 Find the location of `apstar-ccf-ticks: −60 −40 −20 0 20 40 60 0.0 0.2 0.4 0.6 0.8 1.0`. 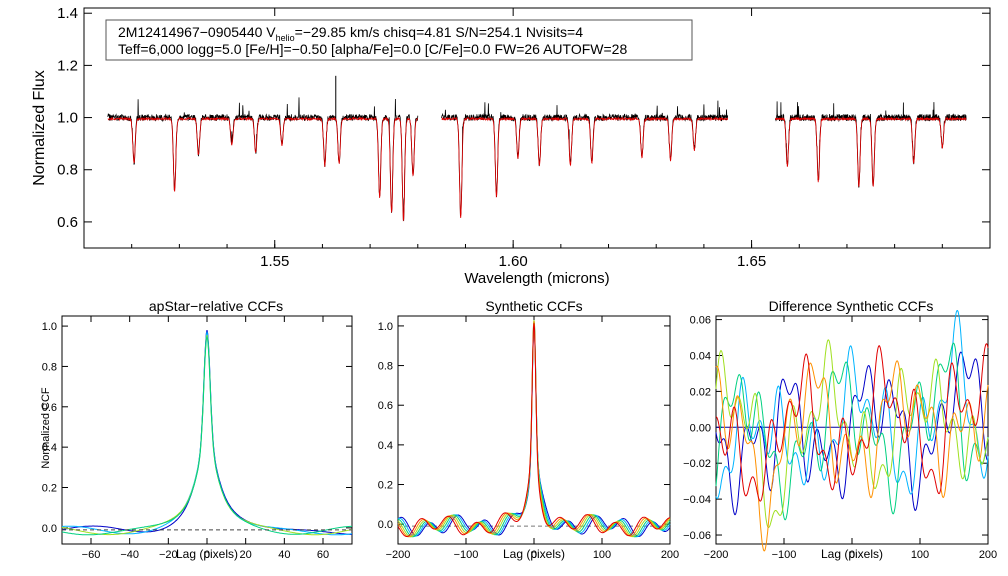

apstar-ccf-ticks: −60 −40 −20 0 20 40 60 0.0 0.2 0.4 0.6 0.8 1.0 is located at coordinates (197, 438).